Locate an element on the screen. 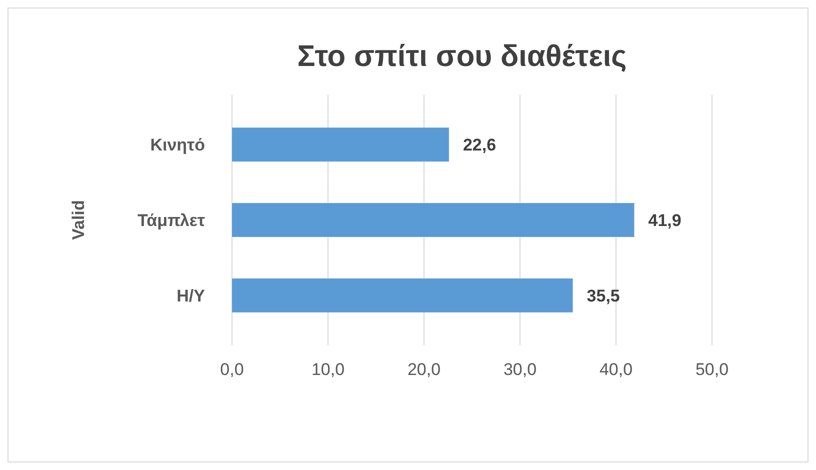  y-tick-label: Τάμπλετ is located at coordinates (172, 220).